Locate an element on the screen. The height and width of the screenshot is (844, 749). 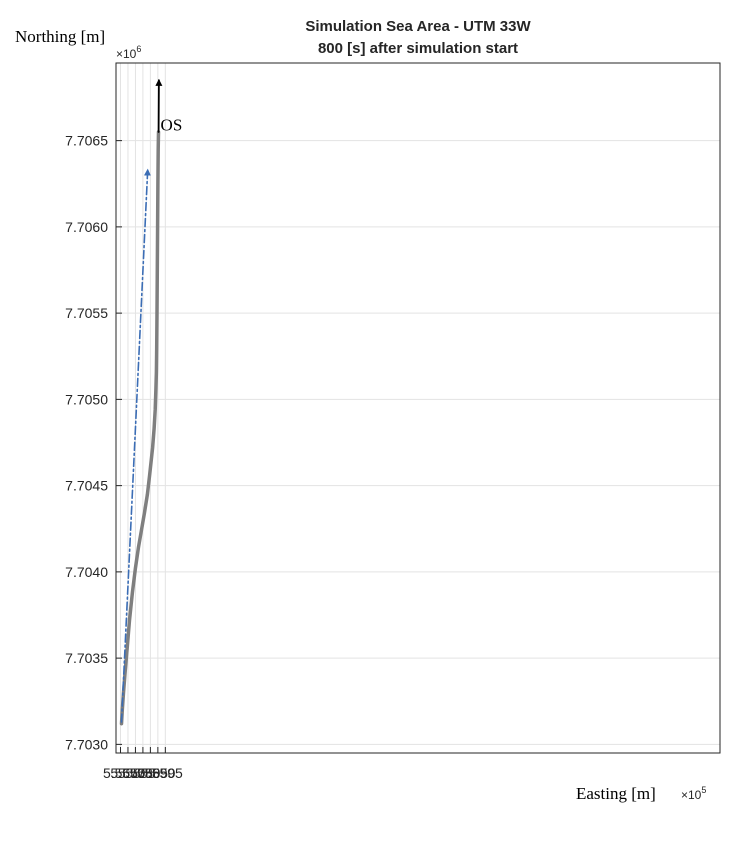
chart-title: Simulation Sea Area - UTM 33W is located at coordinates (418, 26).